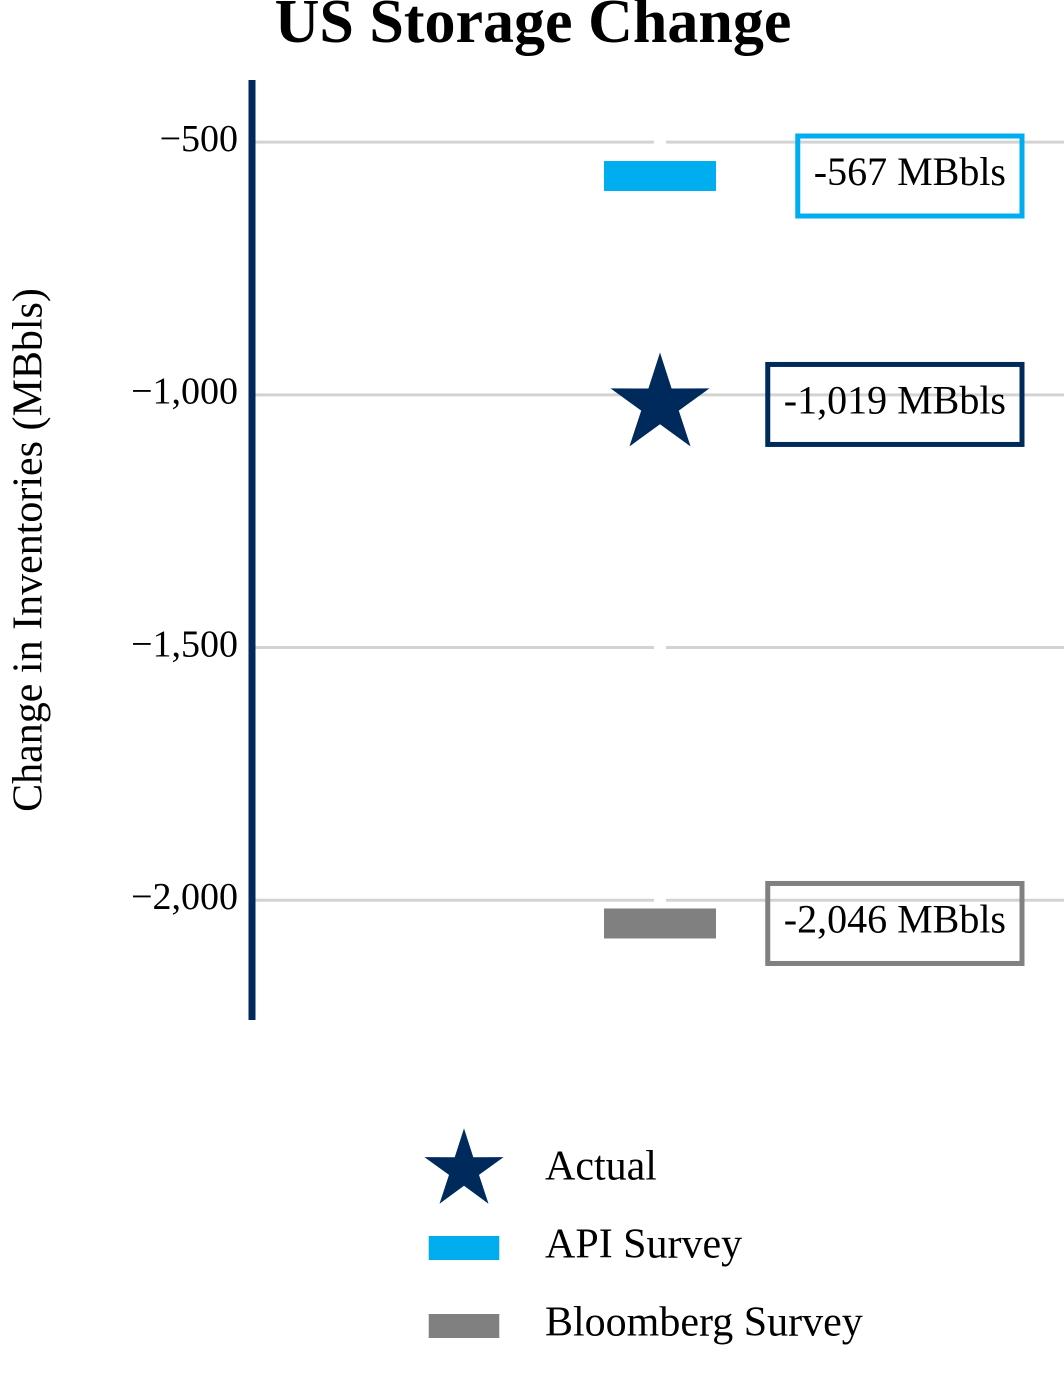 This screenshot has width=1064, height=1380. I want to click on value-label: -1,019 MBbls, so click(895, 400).